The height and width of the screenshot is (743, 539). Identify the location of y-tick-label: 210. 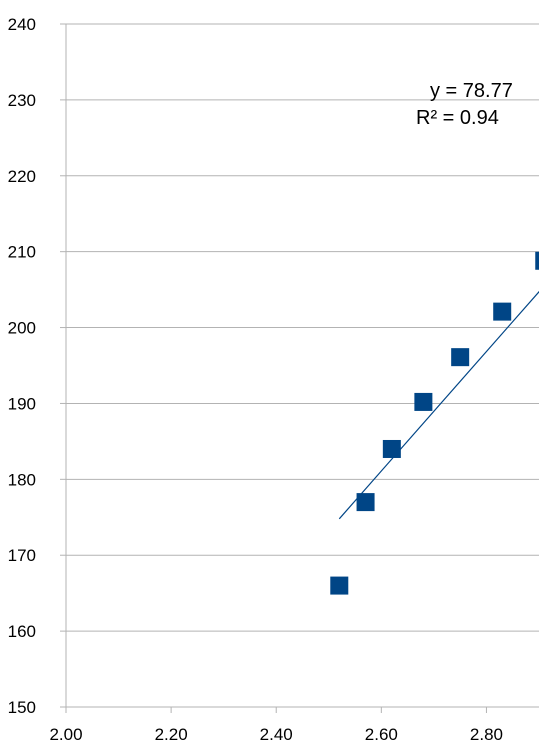
(22, 252).